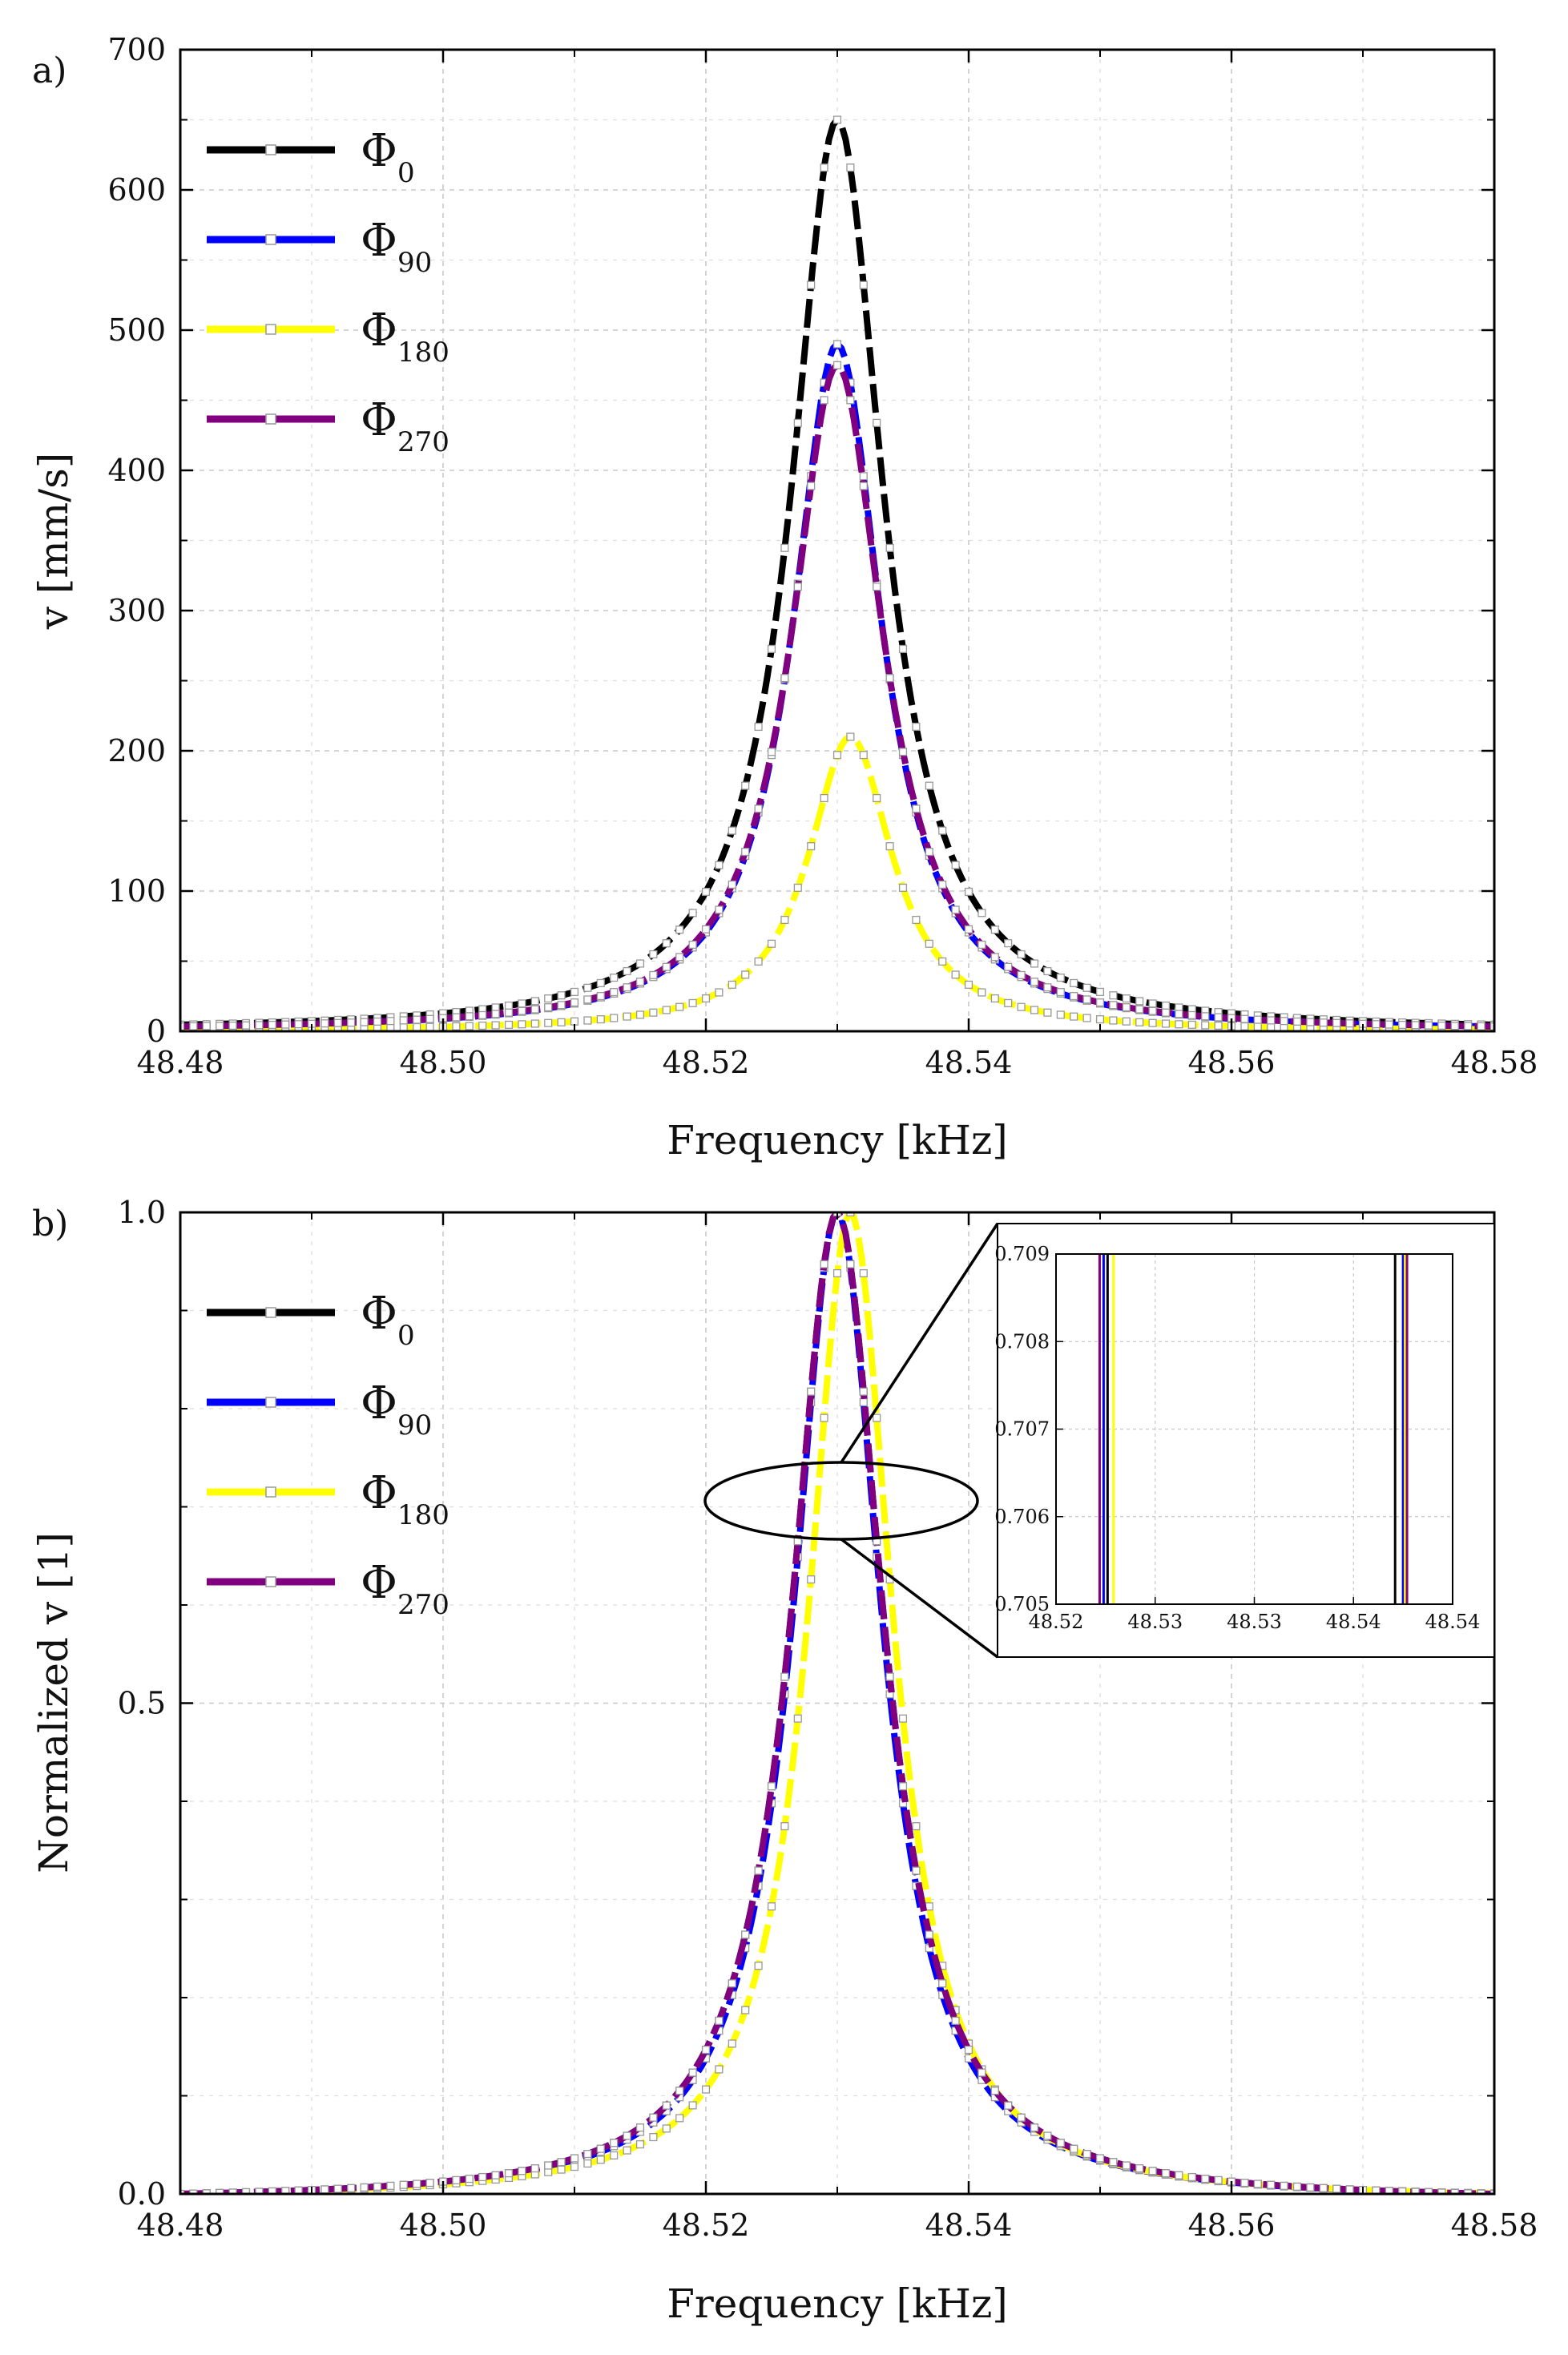 The image size is (1568, 2355). What do you see at coordinates (136, 891) in the screenshot?
I see `y-tick-label: 100` at bounding box center [136, 891].